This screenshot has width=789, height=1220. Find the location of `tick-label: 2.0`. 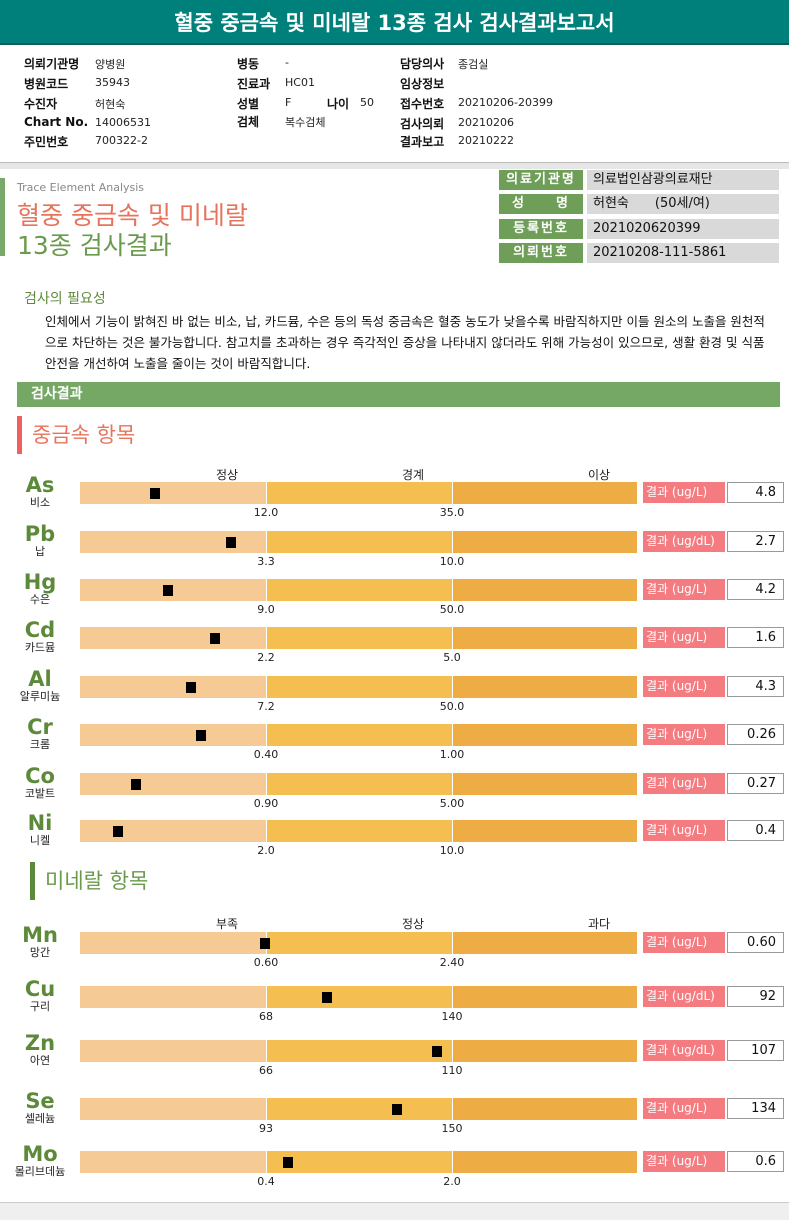

tick-label: 2.0 is located at coordinates (452, 1181).